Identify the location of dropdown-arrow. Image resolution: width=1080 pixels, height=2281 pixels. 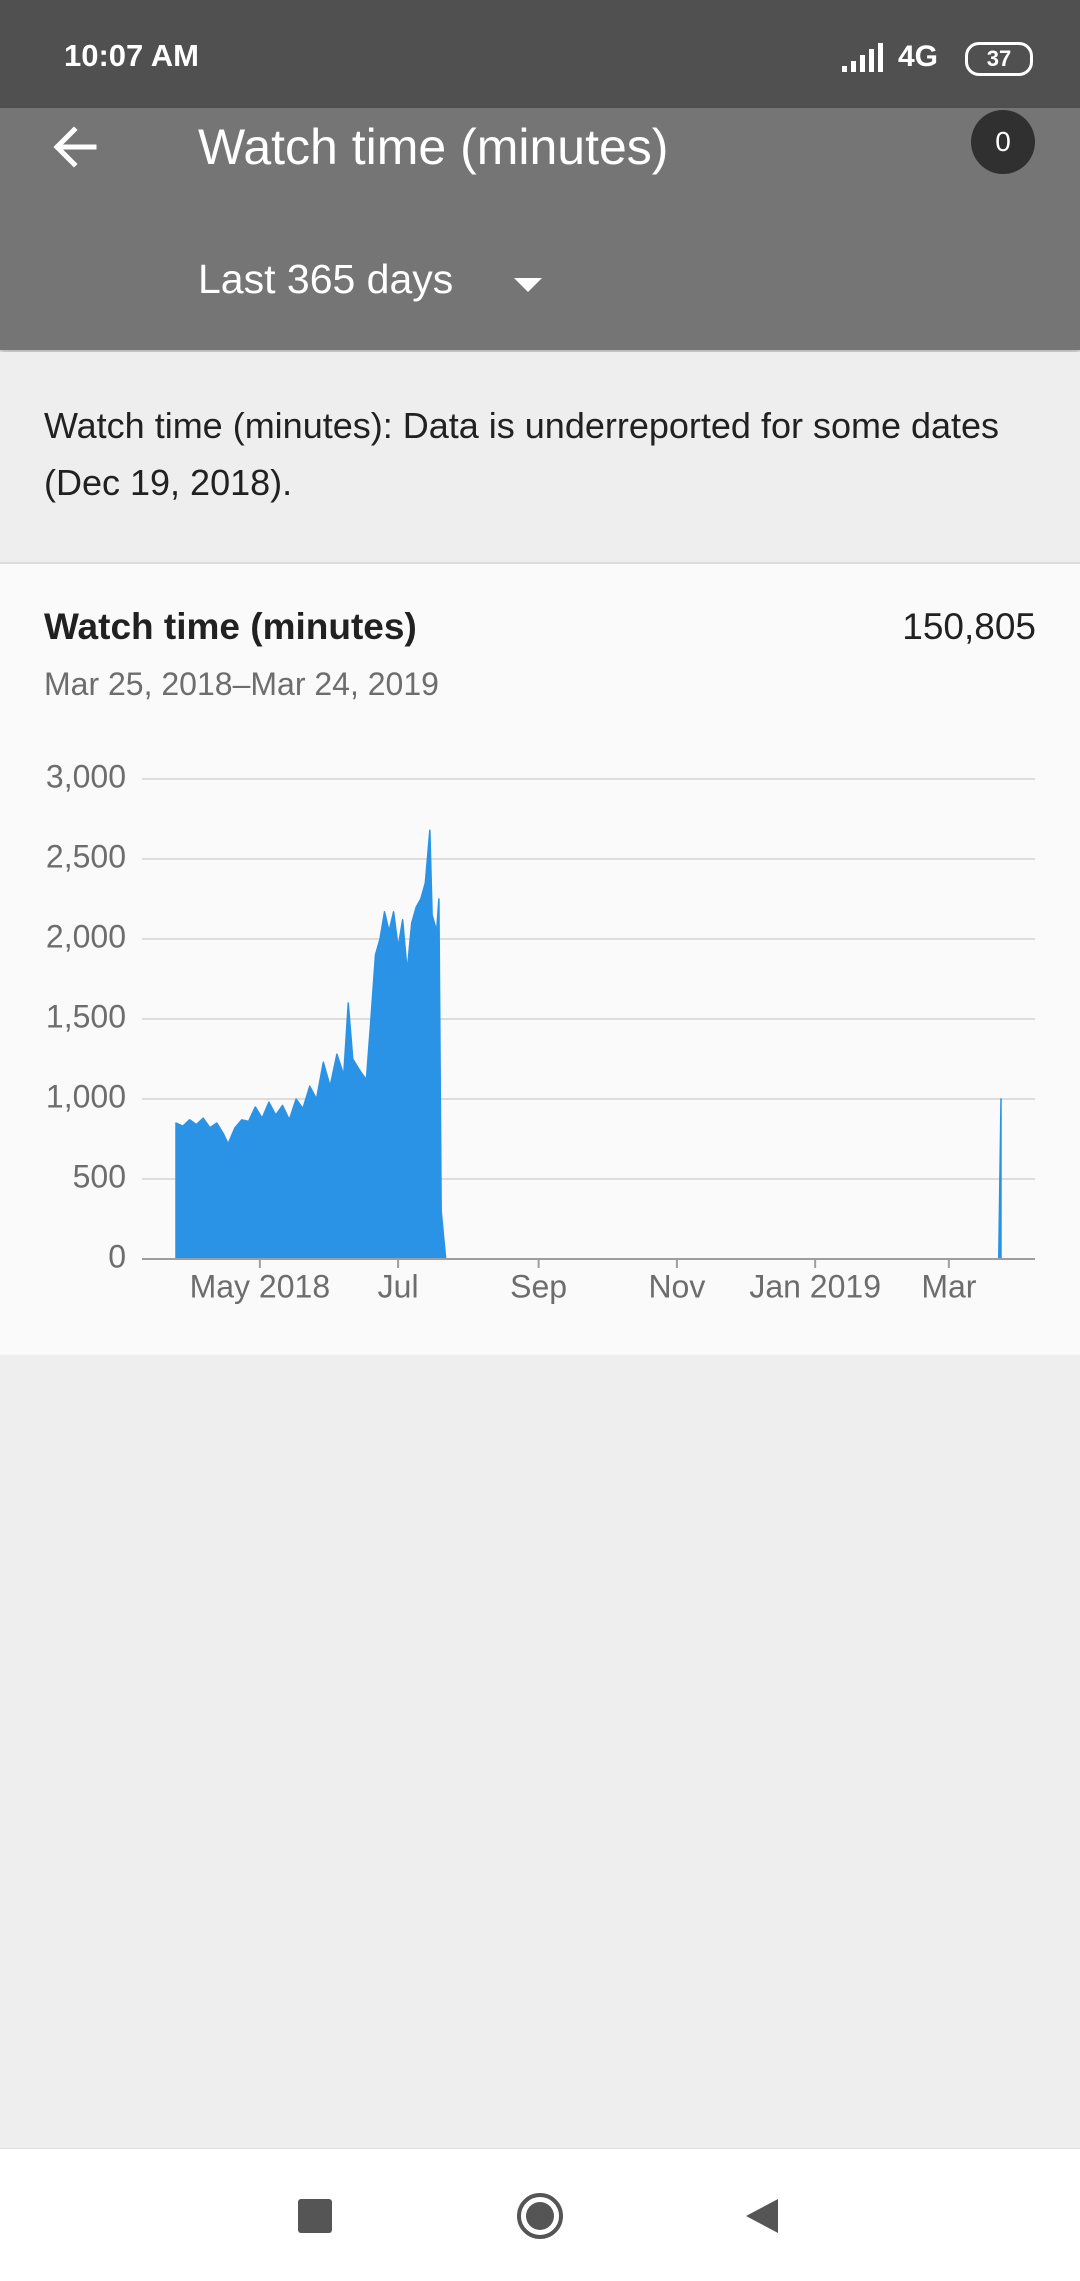
(528, 286).